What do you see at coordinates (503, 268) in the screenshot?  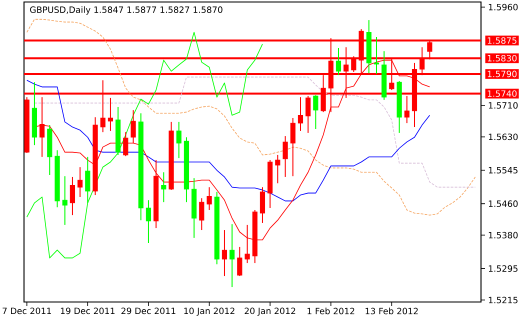 I see `y-tick-label: 1.5295` at bounding box center [503, 268].